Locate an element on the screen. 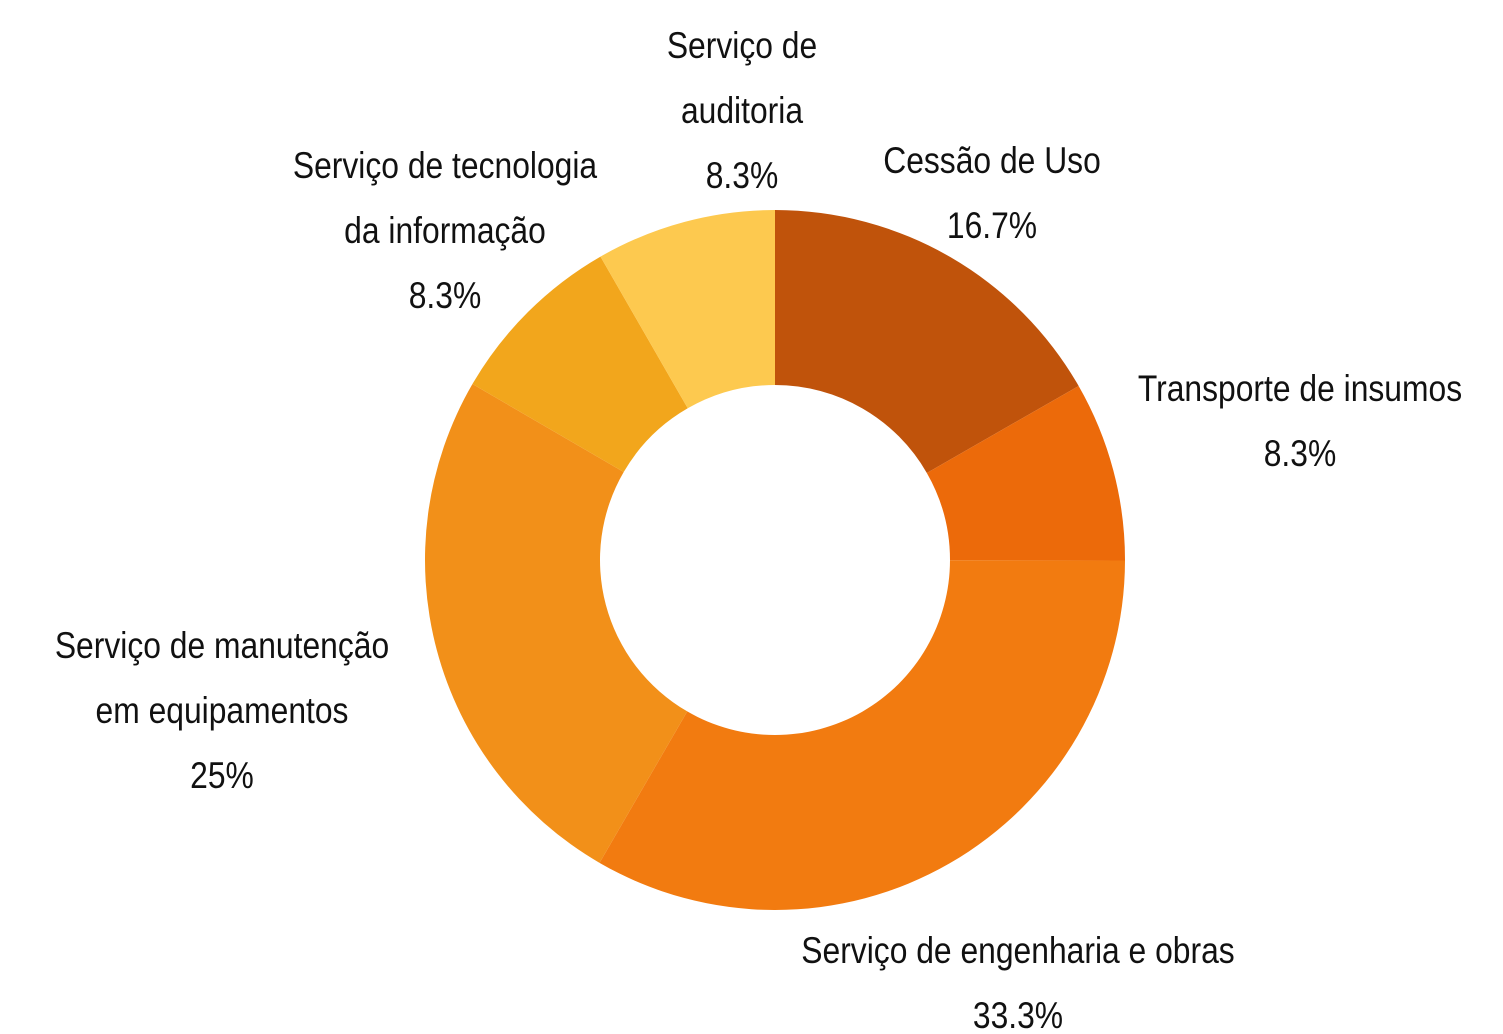  category-label: Serviço de auditoria is located at coordinates (742, 78).